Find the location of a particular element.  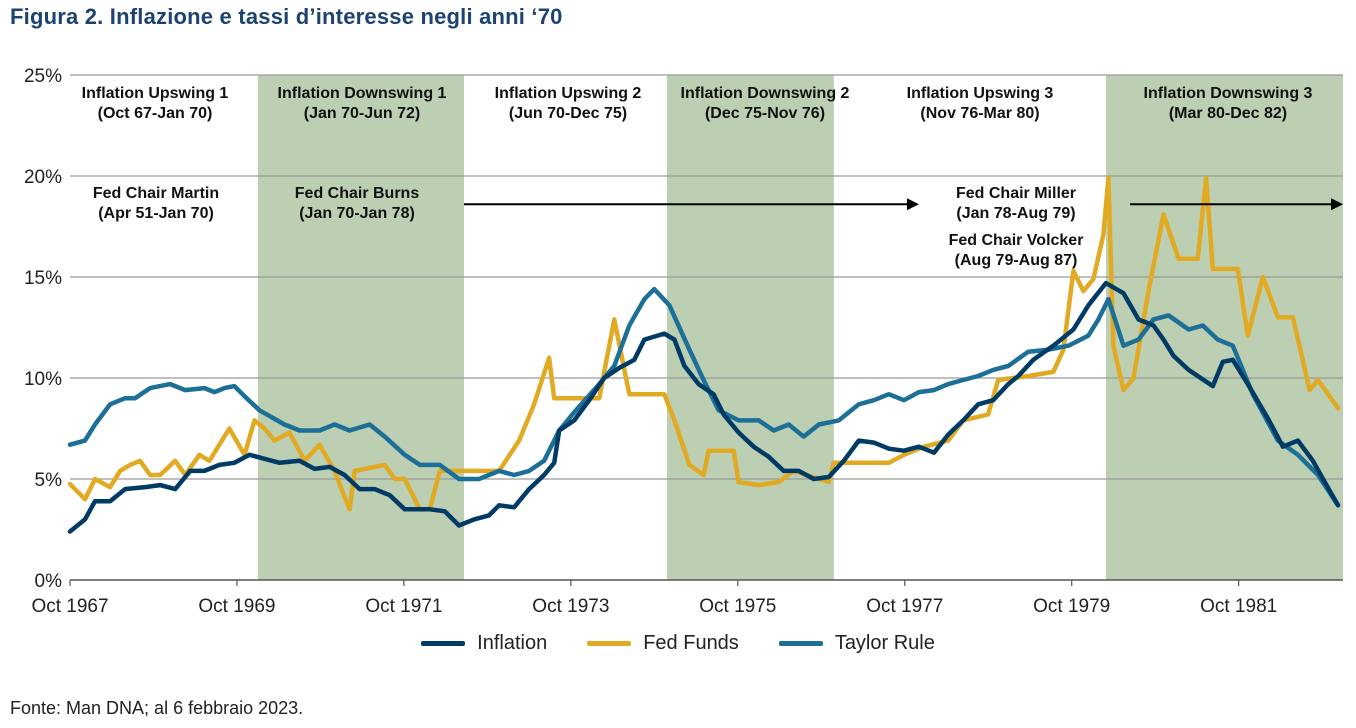

phase-name: Inflation Downswing 1 is located at coordinates (362, 93).